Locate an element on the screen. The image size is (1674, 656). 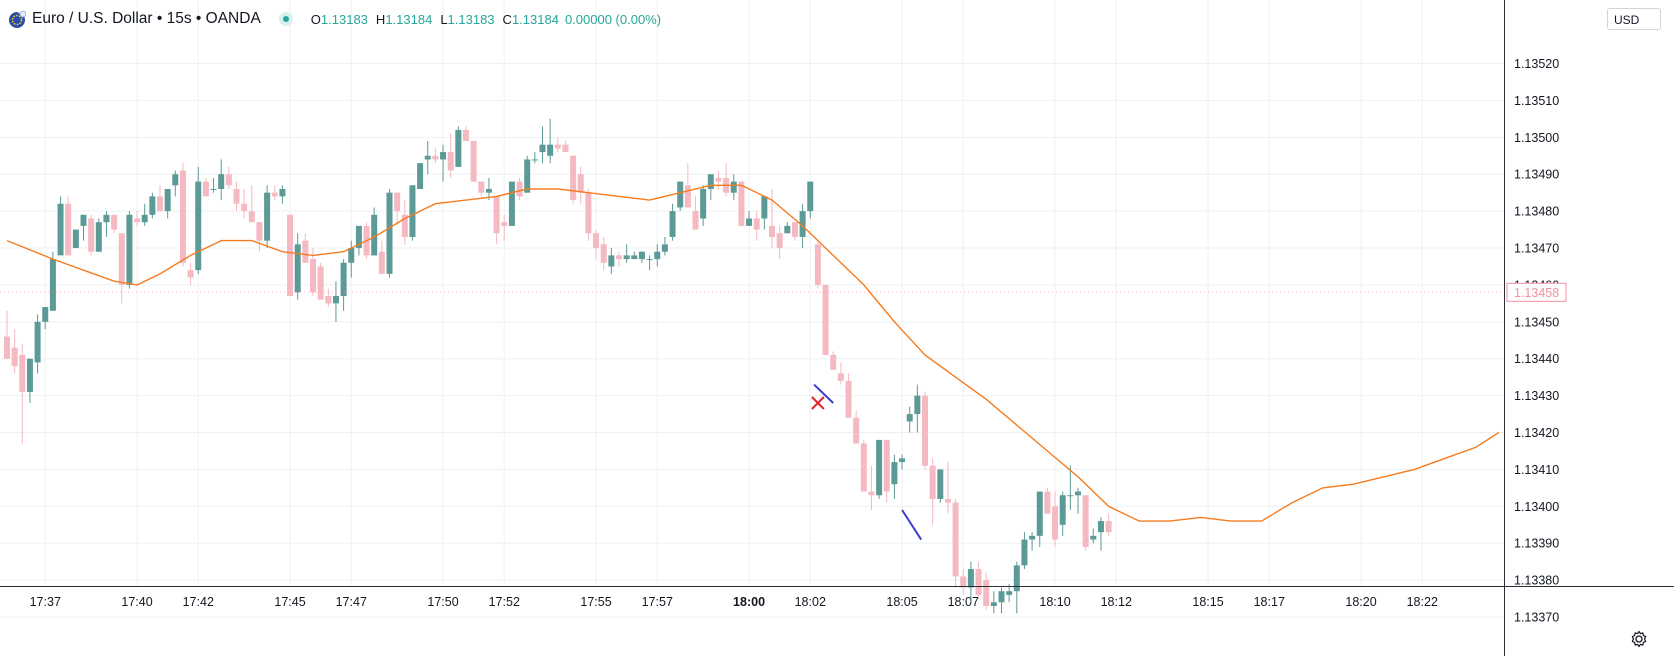
last-price-label: 1.13458 is located at coordinates (1536, 293).